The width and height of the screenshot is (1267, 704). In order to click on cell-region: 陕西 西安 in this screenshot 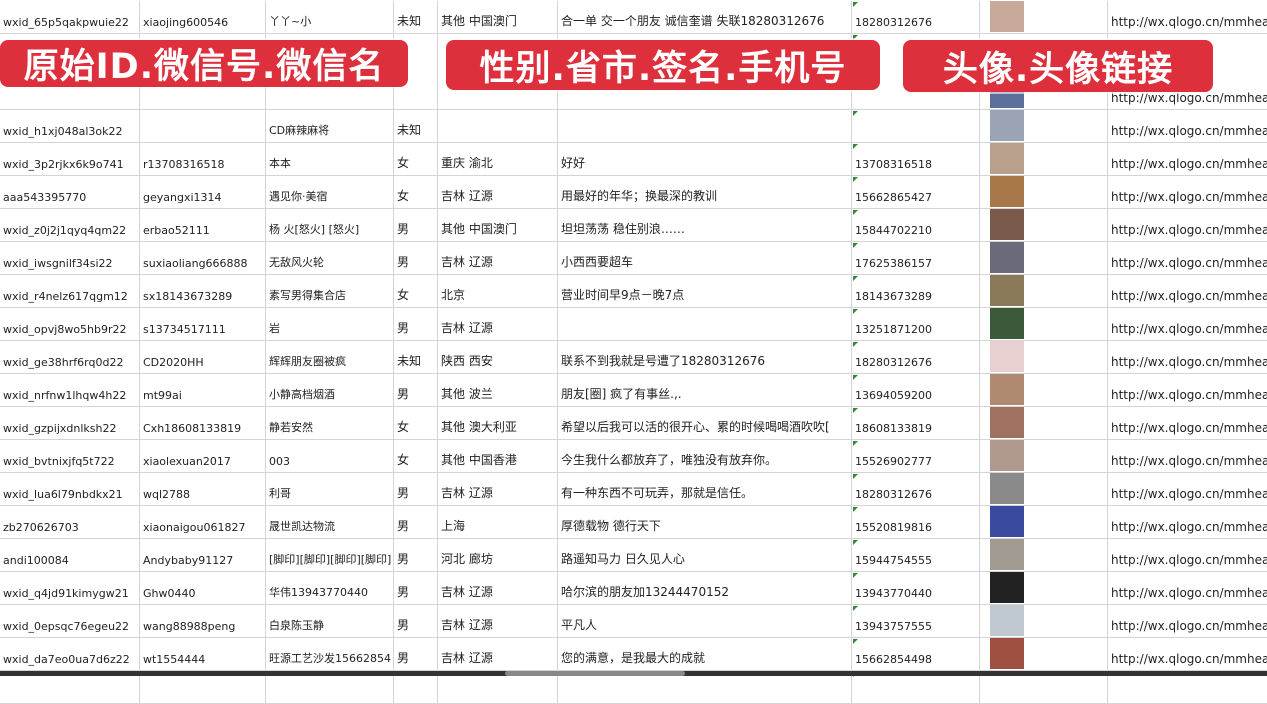, I will do `click(498, 357)`.